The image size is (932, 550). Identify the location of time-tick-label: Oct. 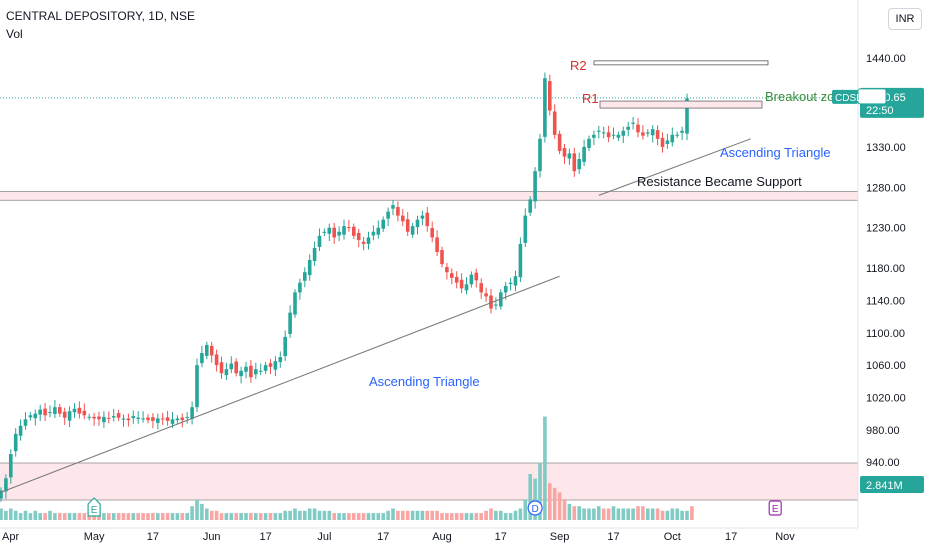
(672, 537).